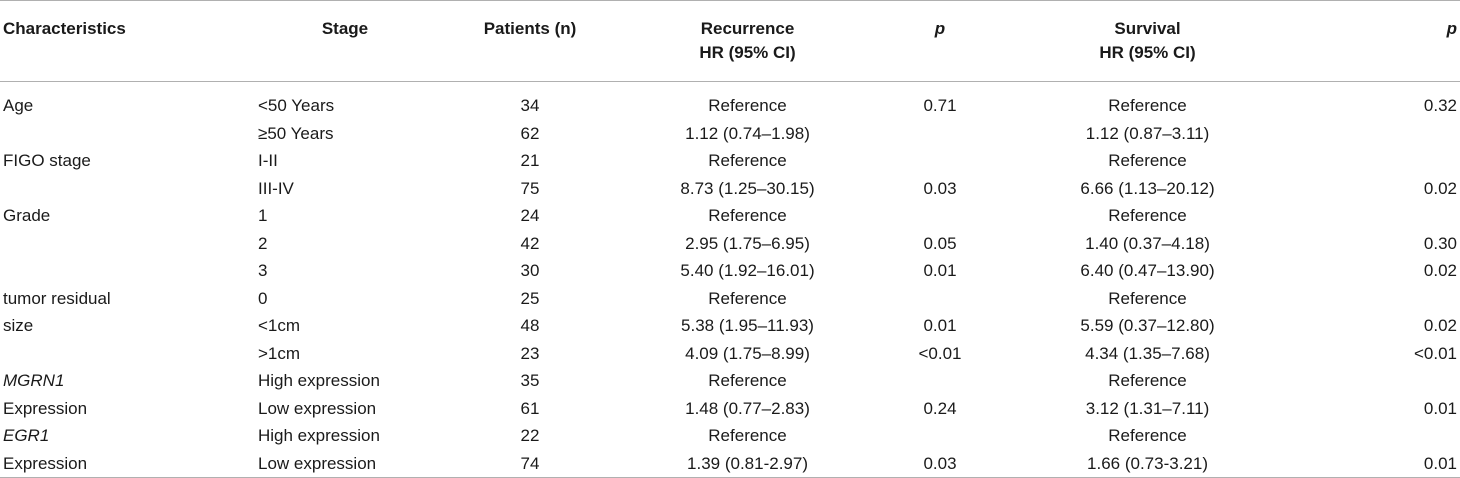 This screenshot has width=1460, height=478. I want to click on cell-stage: I-II, so click(268, 160).